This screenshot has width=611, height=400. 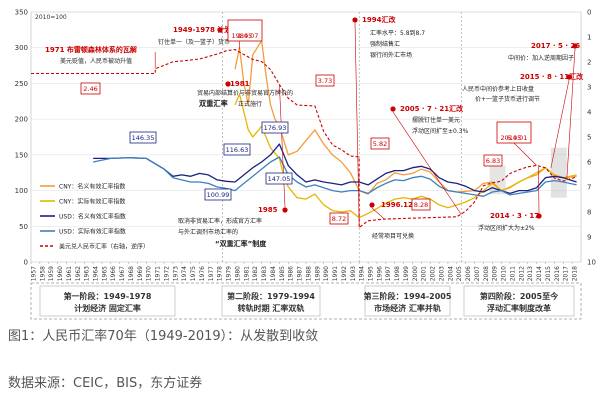 What do you see at coordinates (220, 221) in the screenshot?
I see `annot-text: 取消非贸易汇率，形成官方汇率` at bounding box center [220, 221].